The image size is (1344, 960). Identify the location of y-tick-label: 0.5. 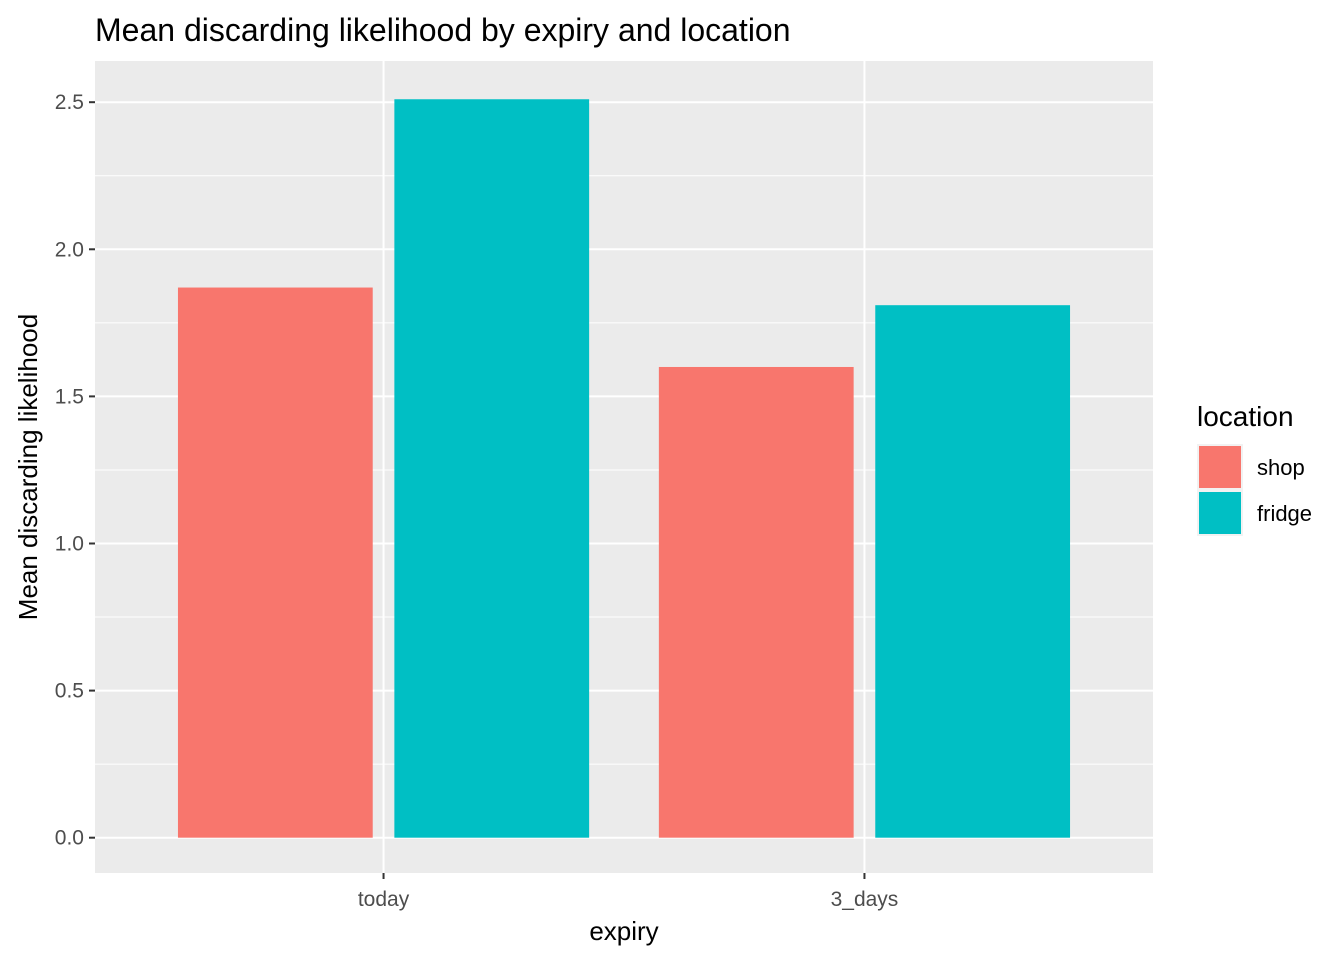
(69, 691).